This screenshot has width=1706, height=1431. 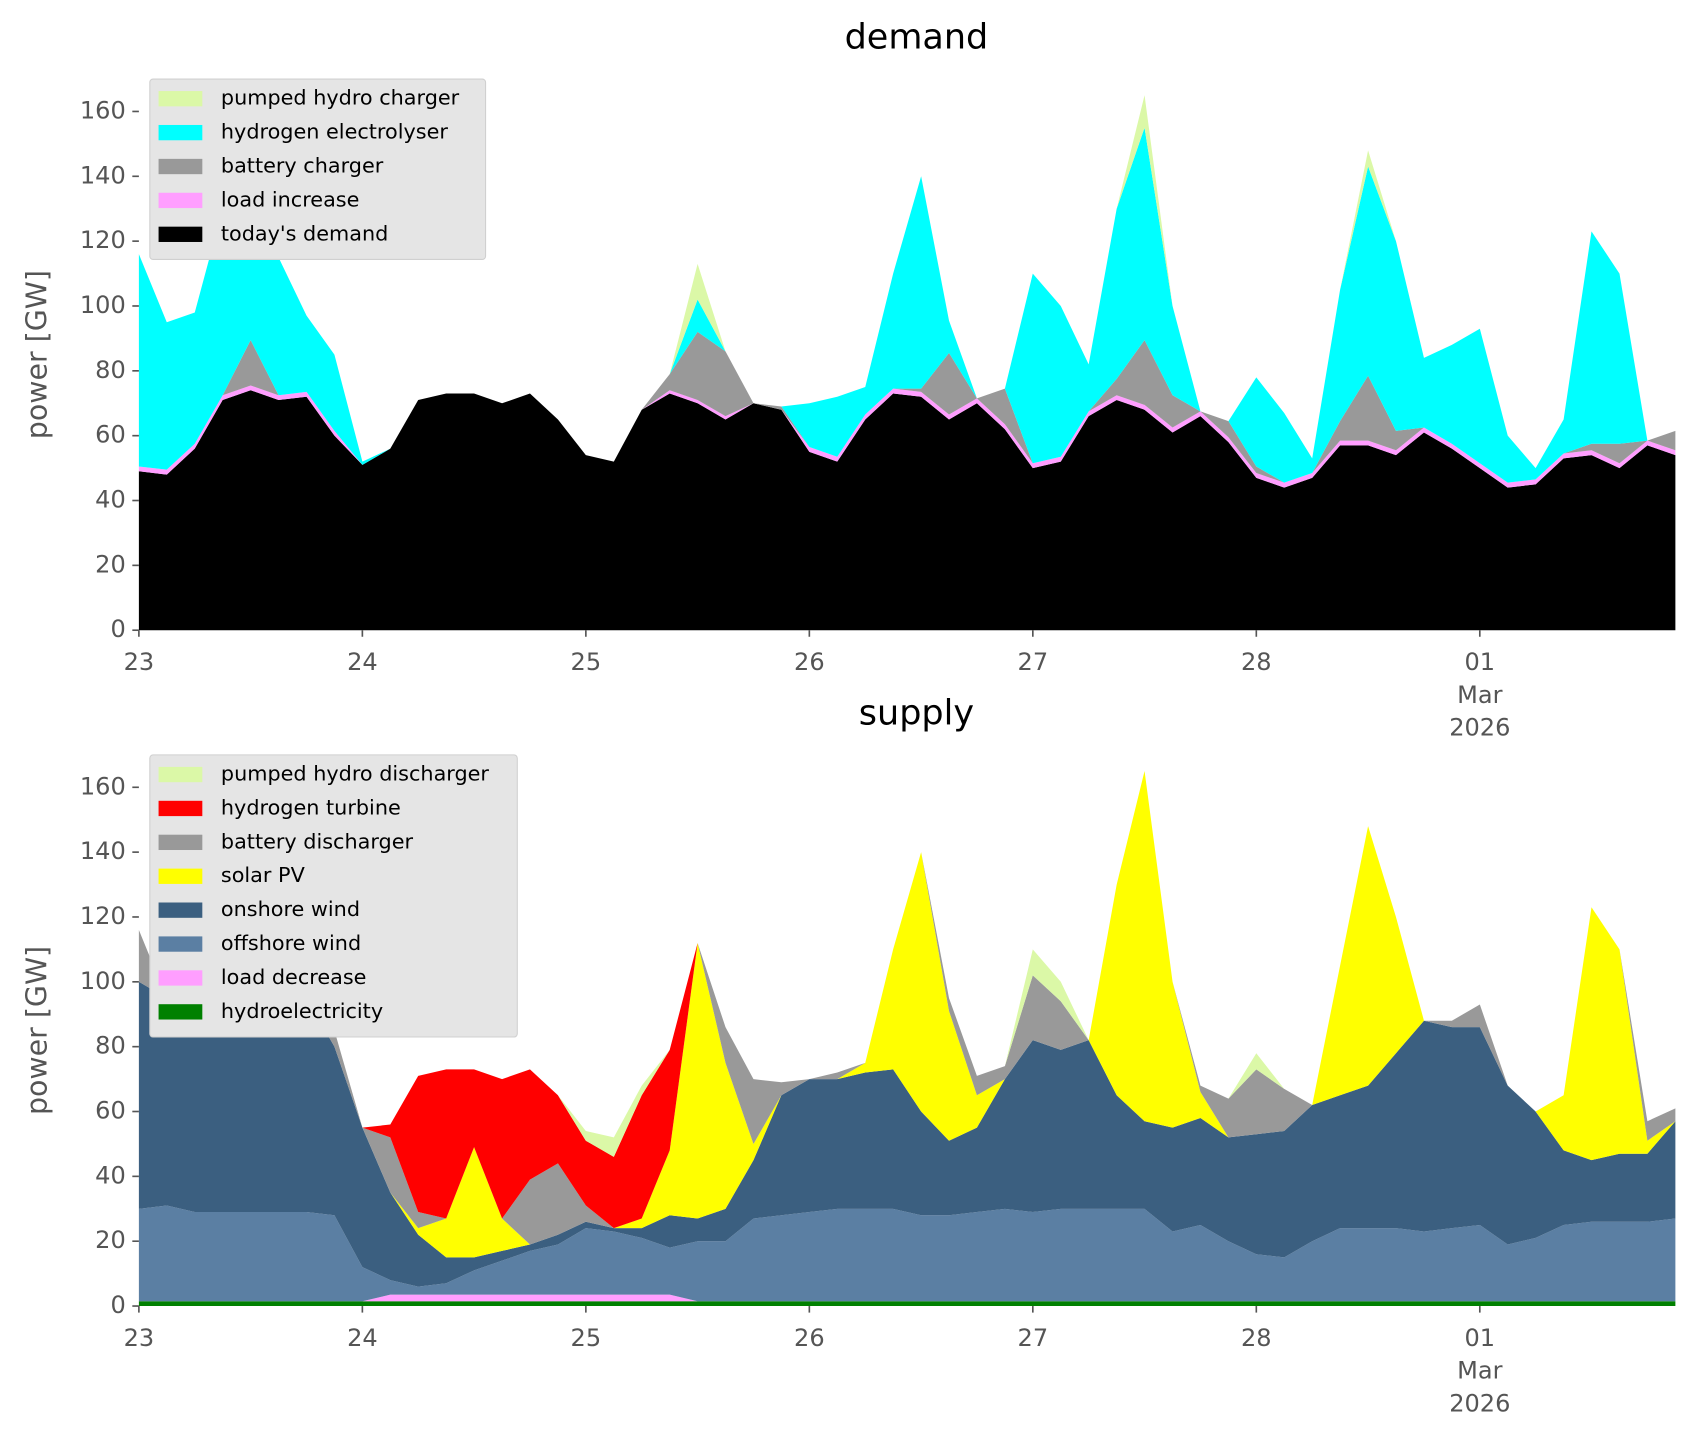 I want to click on legend-text: load increase, so click(x=290, y=199).